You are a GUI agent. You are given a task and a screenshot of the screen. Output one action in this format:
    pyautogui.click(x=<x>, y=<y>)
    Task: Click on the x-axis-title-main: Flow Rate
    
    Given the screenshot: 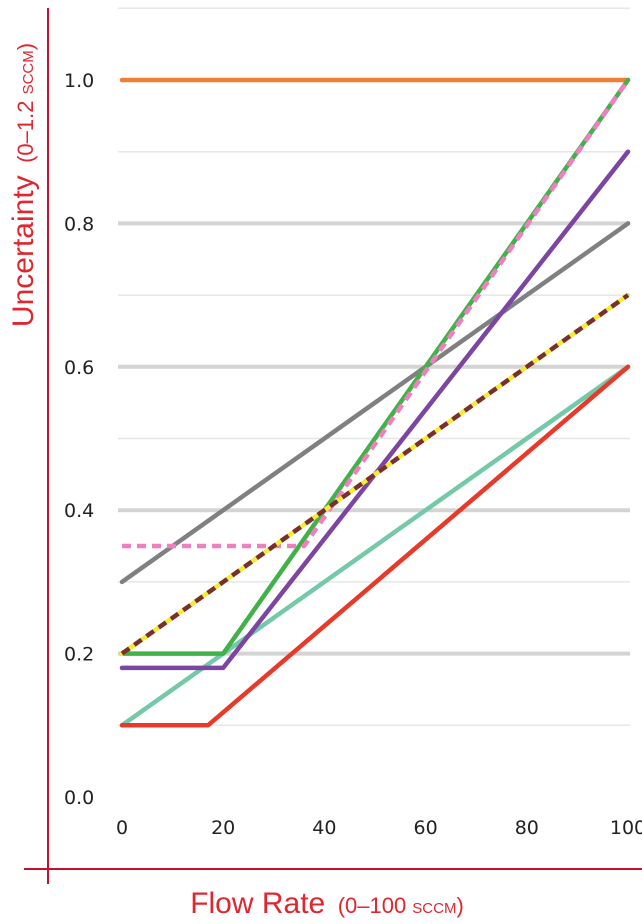 What is the action you would take?
    pyautogui.click(x=257, y=903)
    